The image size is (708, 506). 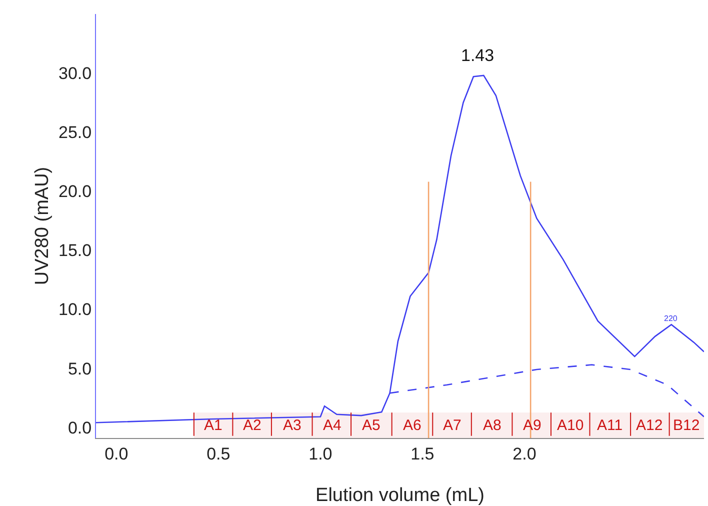 I want to click on y-tick-label: 20.0, so click(x=75, y=192).